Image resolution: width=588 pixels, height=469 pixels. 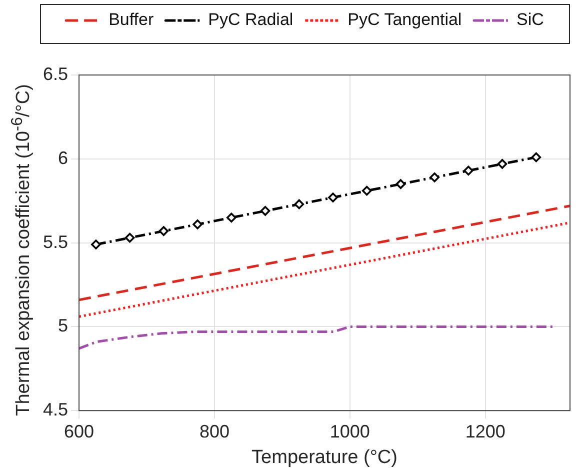 What do you see at coordinates (55, 410) in the screenshot?
I see `y-tick-label: 4.5` at bounding box center [55, 410].